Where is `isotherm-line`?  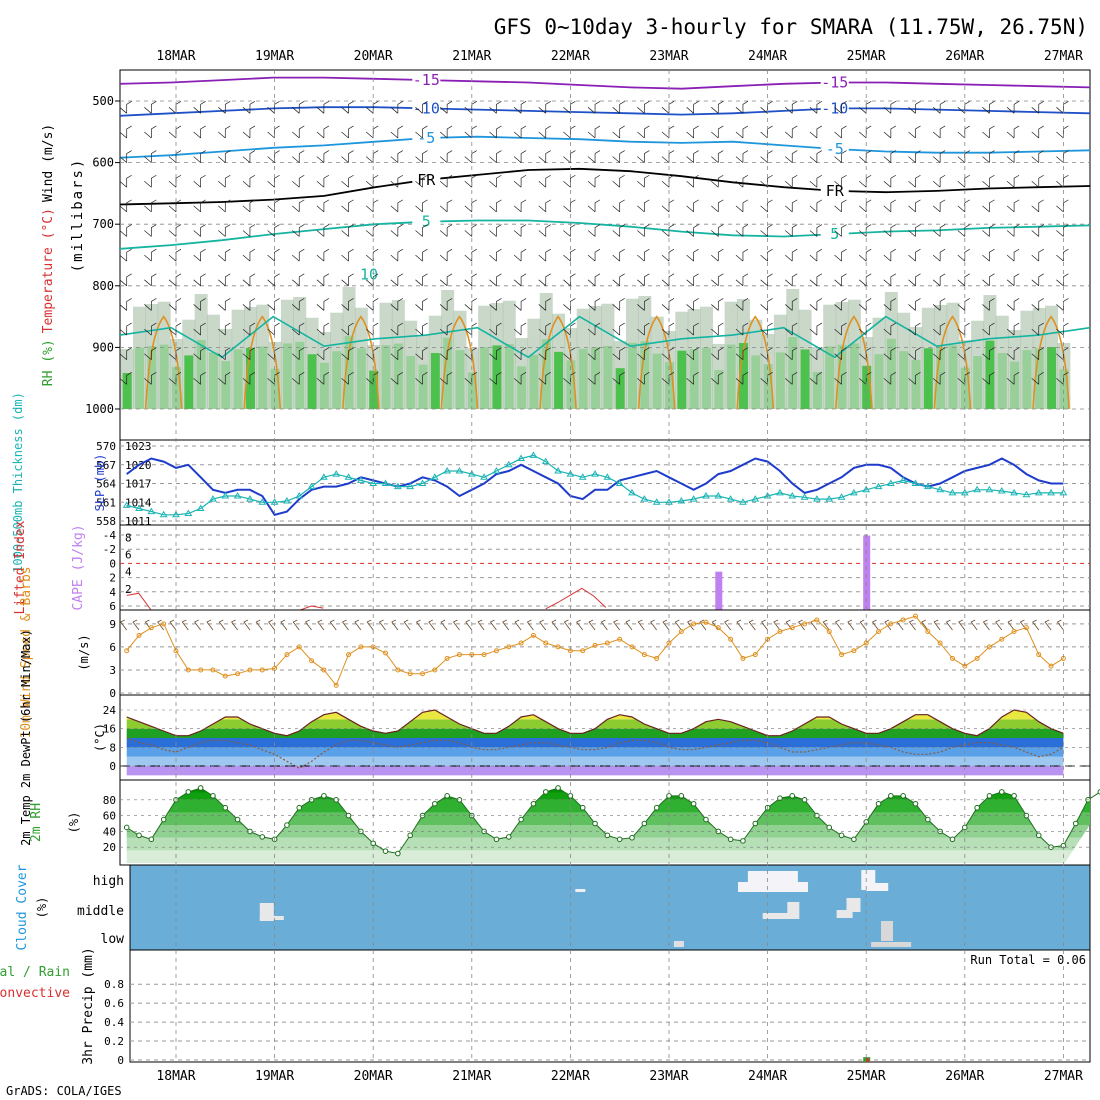
isotherm-line is located at coordinates (605, 83).